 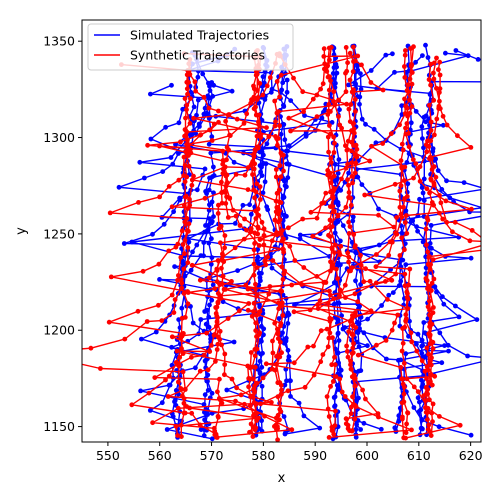 I want to click on x-tick-label: 600, so click(x=367, y=455).